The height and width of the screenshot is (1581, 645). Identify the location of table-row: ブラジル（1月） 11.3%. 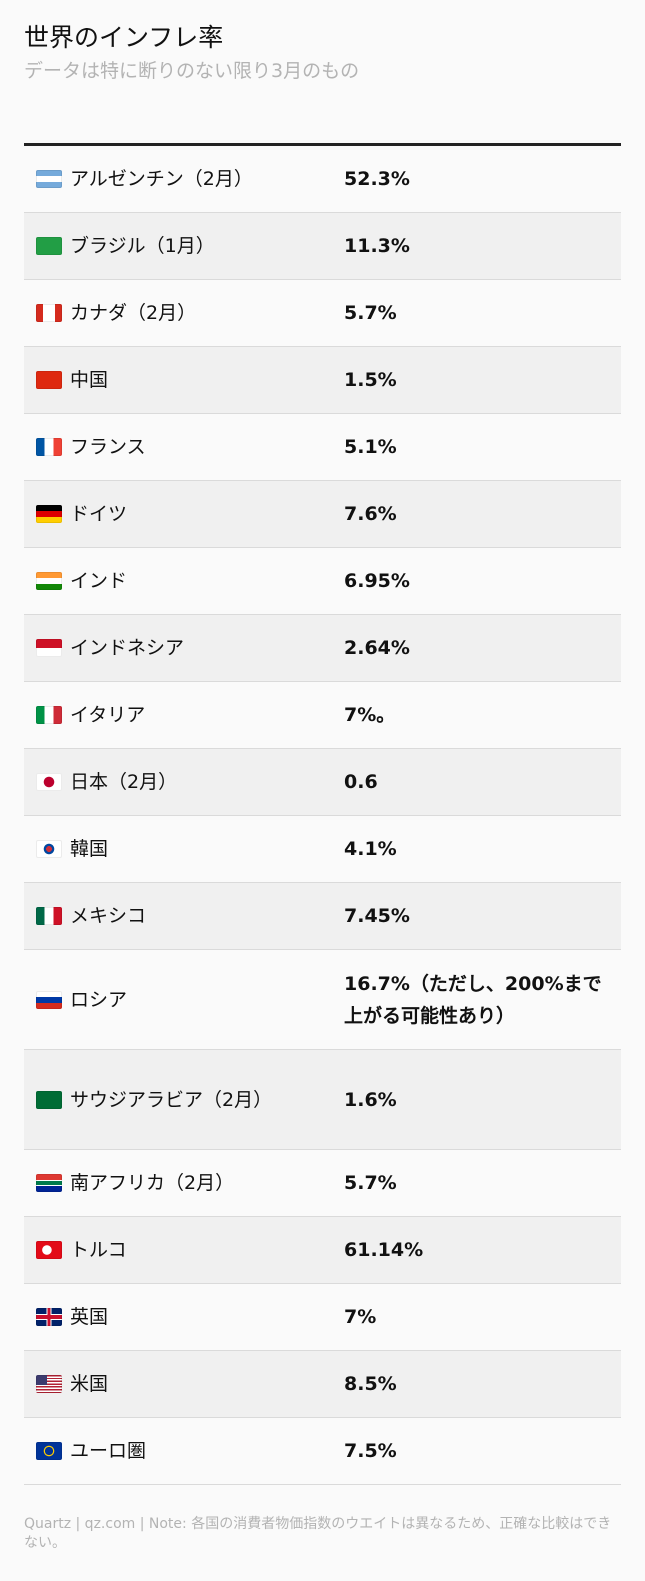
(322, 246).